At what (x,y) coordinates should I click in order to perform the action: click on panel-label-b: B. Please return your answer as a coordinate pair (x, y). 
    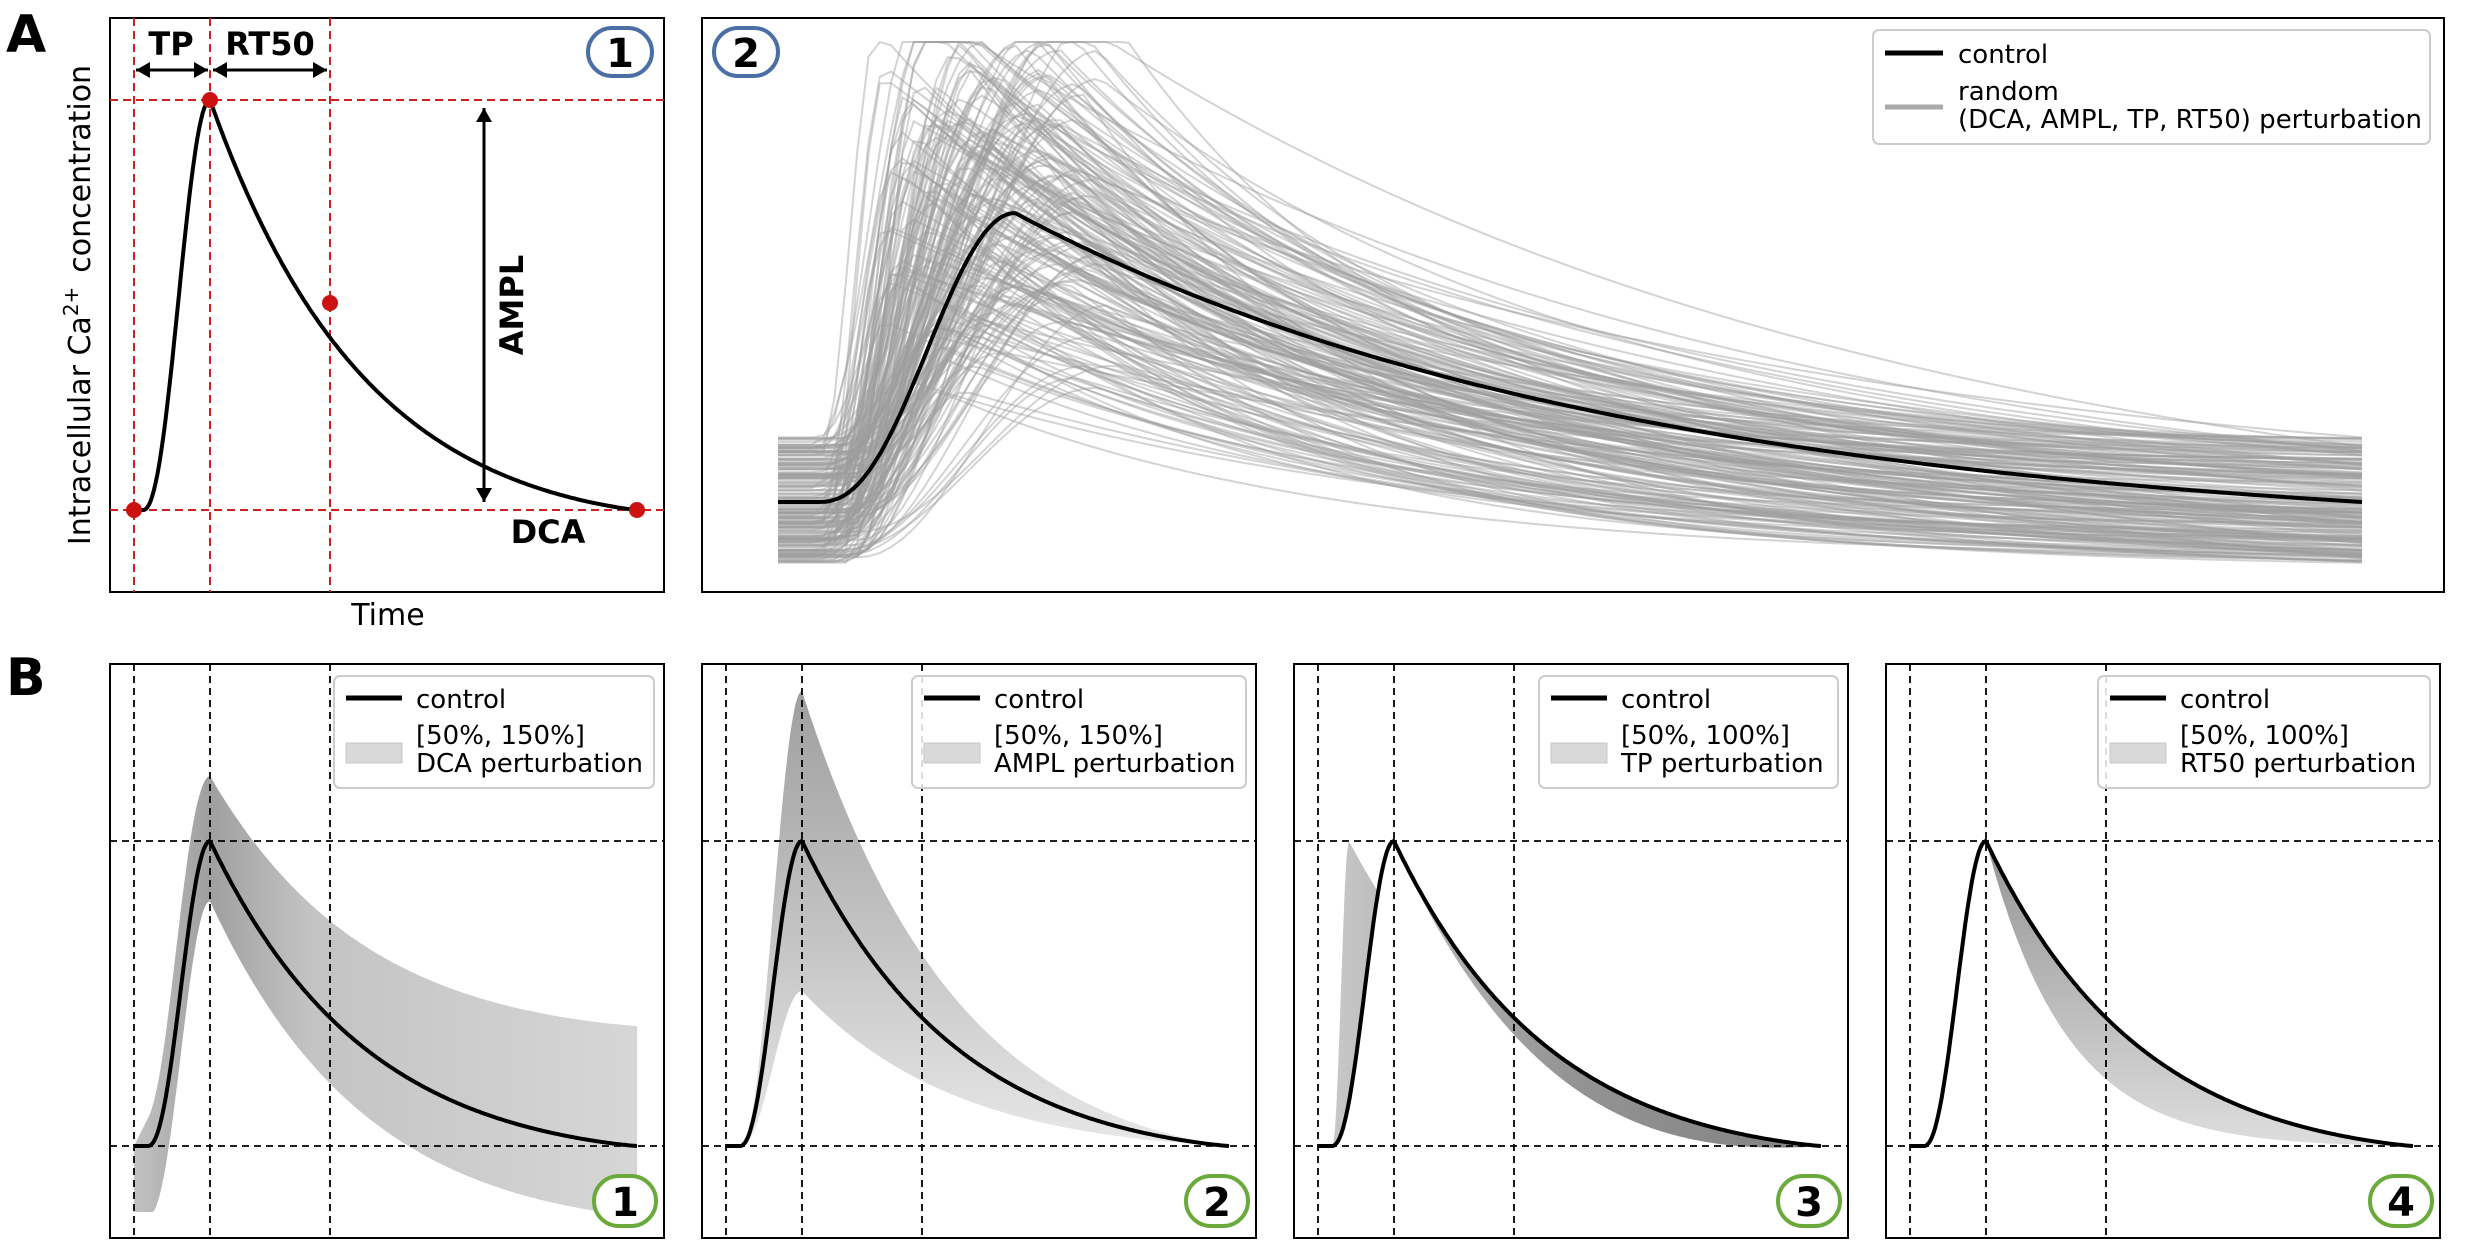
    Looking at the image, I should click on (26, 678).